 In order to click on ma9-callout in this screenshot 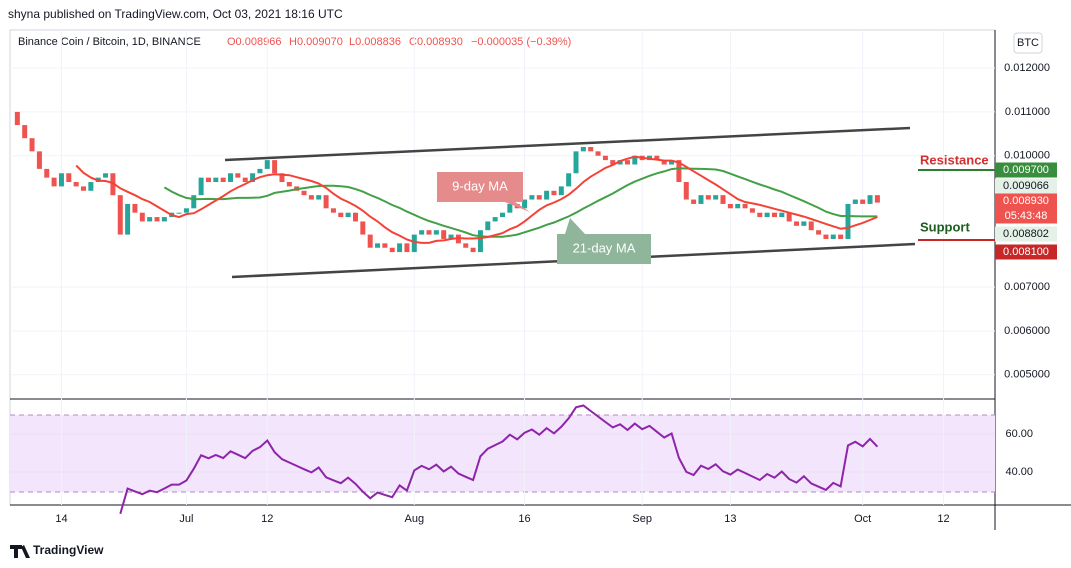, I will do `click(483, 192)`.